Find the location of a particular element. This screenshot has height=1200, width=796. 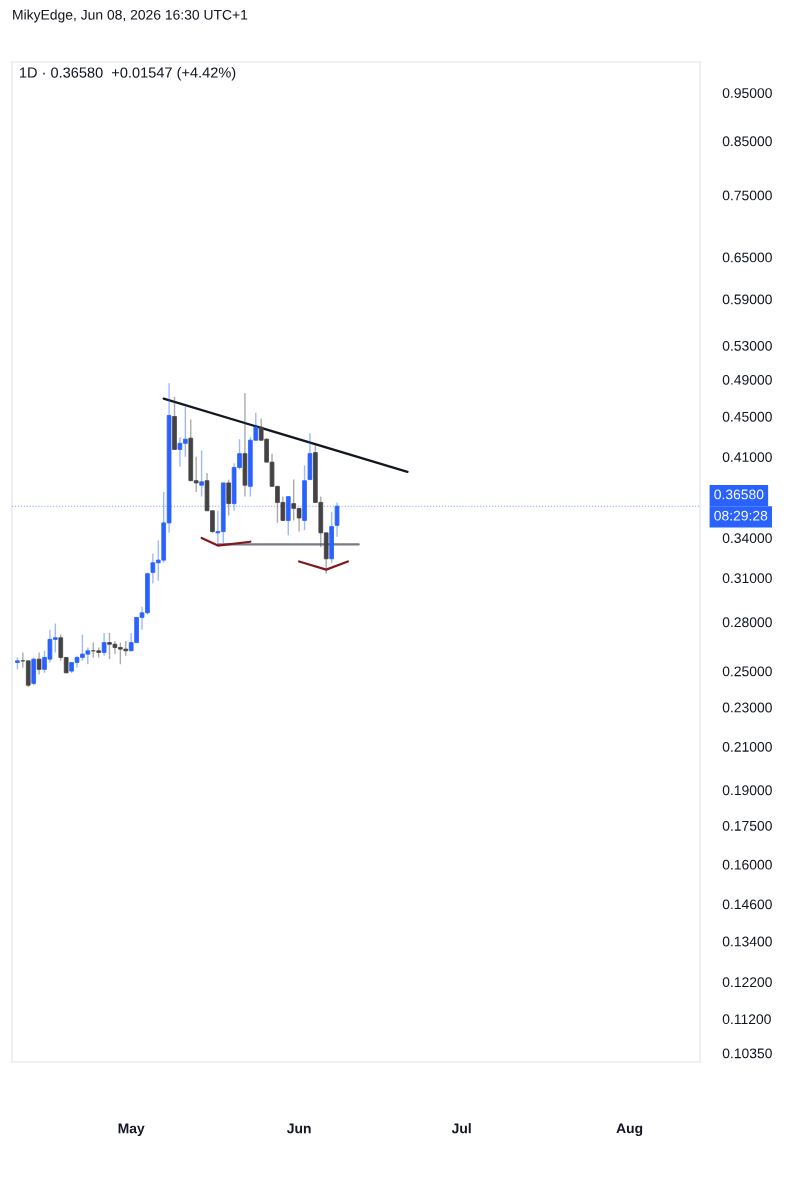

y-tick-label: 0.28000 is located at coordinates (747, 622).